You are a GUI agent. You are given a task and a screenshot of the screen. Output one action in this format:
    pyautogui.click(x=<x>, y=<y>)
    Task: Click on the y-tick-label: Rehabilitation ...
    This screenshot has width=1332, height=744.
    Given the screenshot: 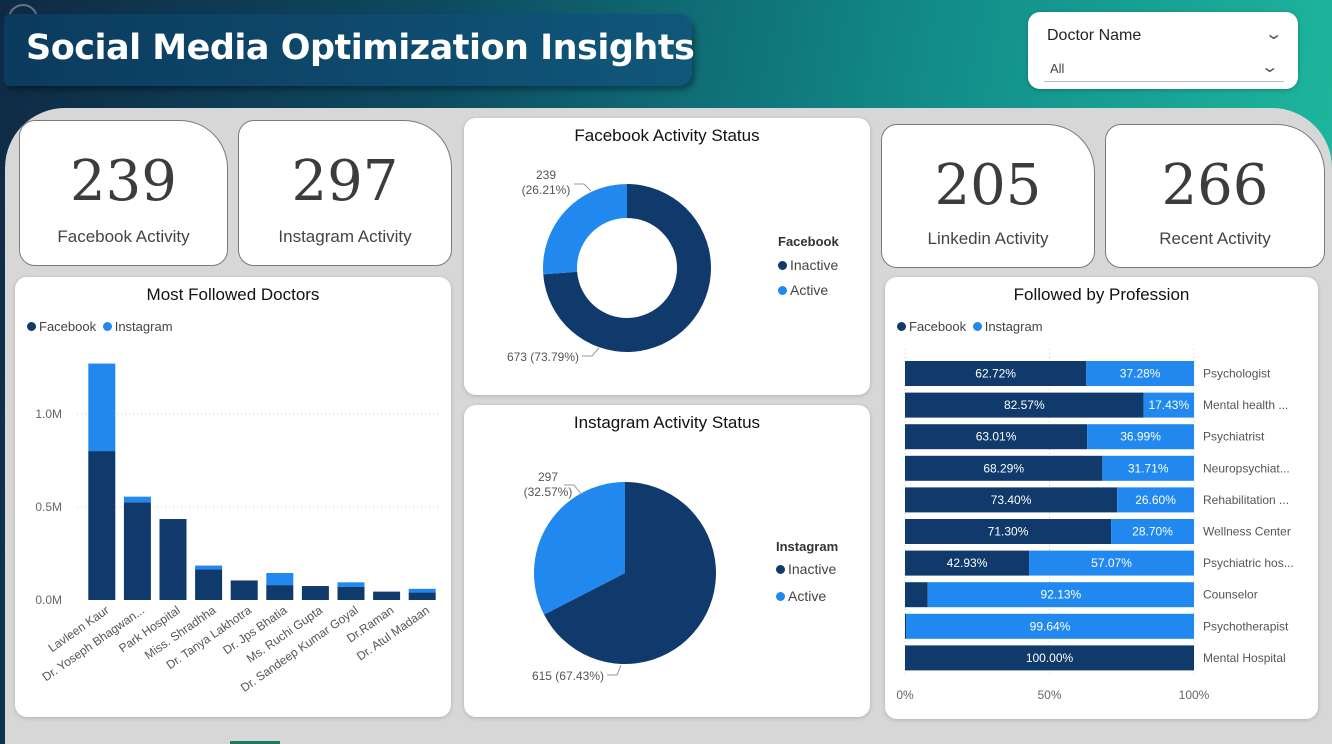 What is the action you would take?
    pyautogui.click(x=1246, y=500)
    